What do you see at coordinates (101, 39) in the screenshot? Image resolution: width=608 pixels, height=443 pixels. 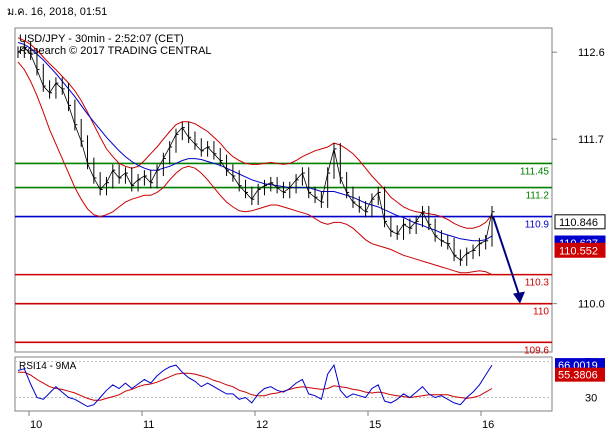 I see `chart-title: USD/JPY - 30min - 2:52:07 (CET)` at bounding box center [101, 39].